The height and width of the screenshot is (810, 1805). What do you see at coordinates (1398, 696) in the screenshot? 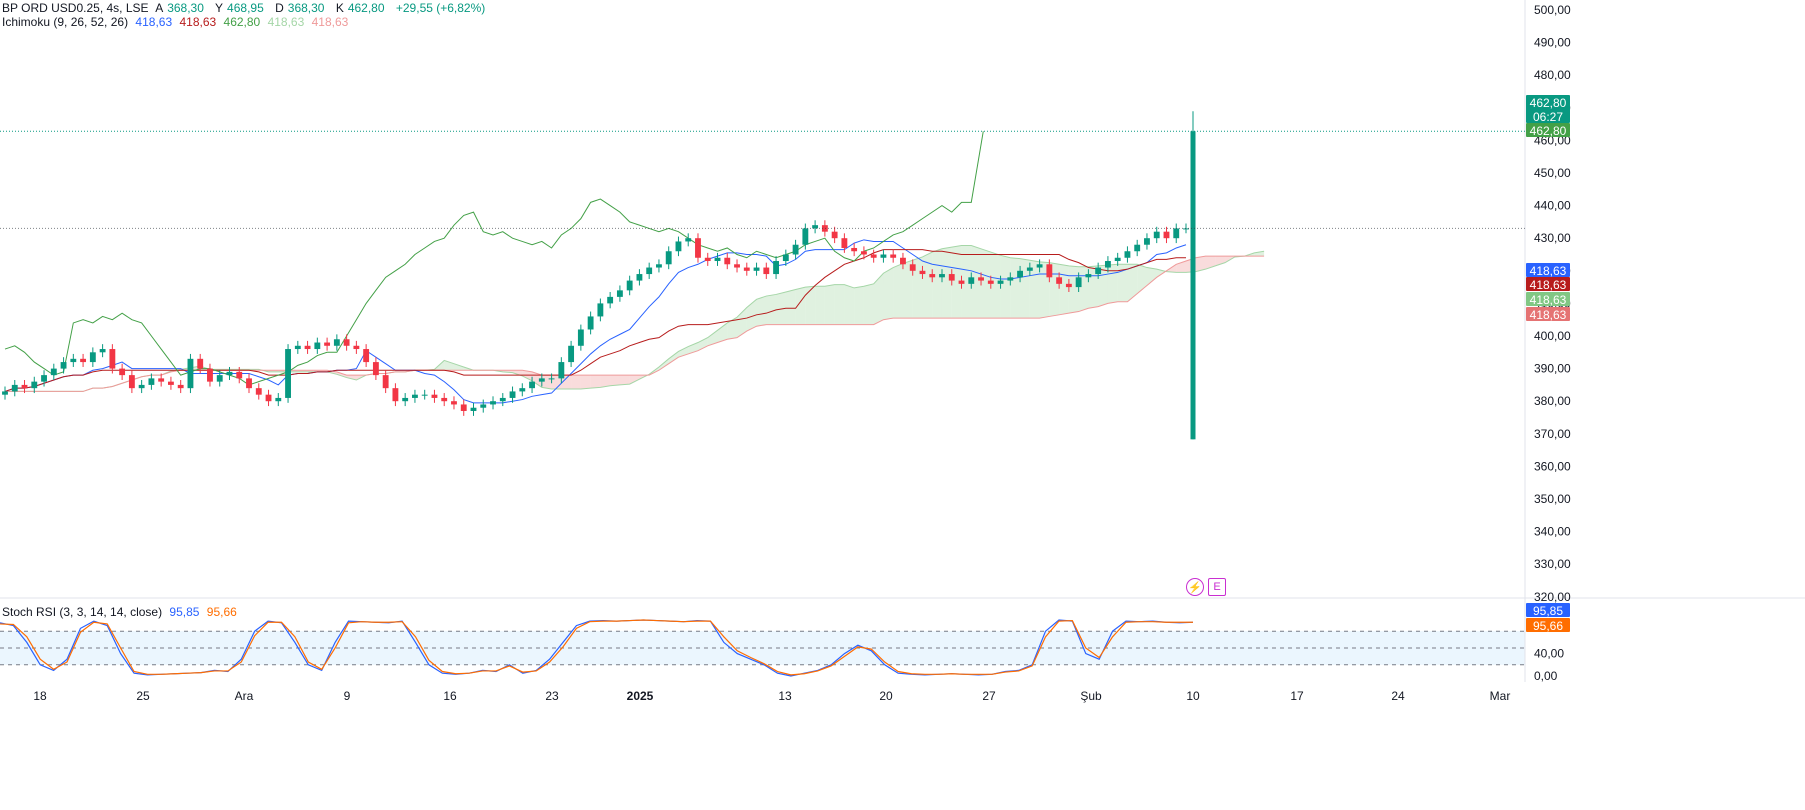
I see `time-tick-label: 24` at bounding box center [1398, 696].